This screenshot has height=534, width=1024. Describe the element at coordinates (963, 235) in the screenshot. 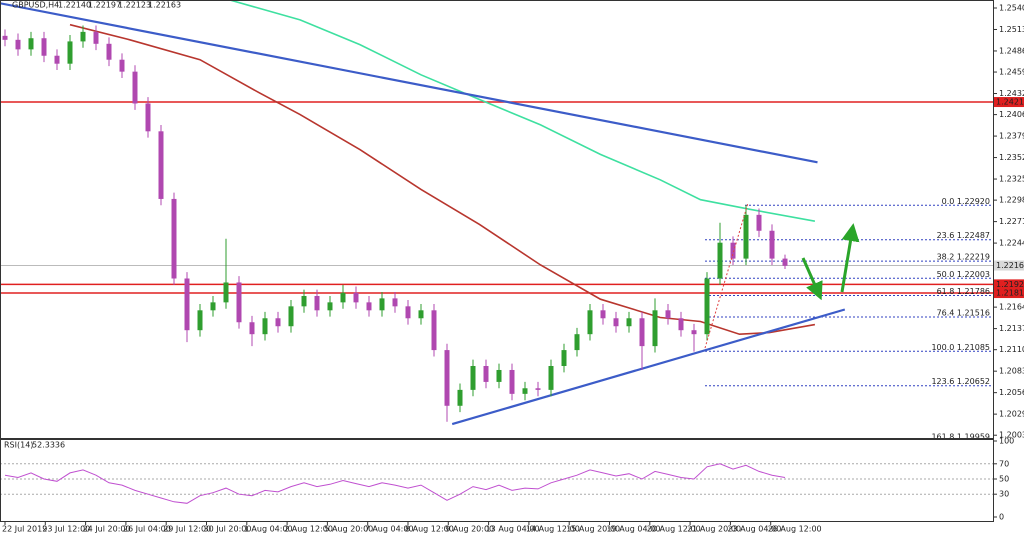

I see `fib-label: 23.6 1.22487` at that location.